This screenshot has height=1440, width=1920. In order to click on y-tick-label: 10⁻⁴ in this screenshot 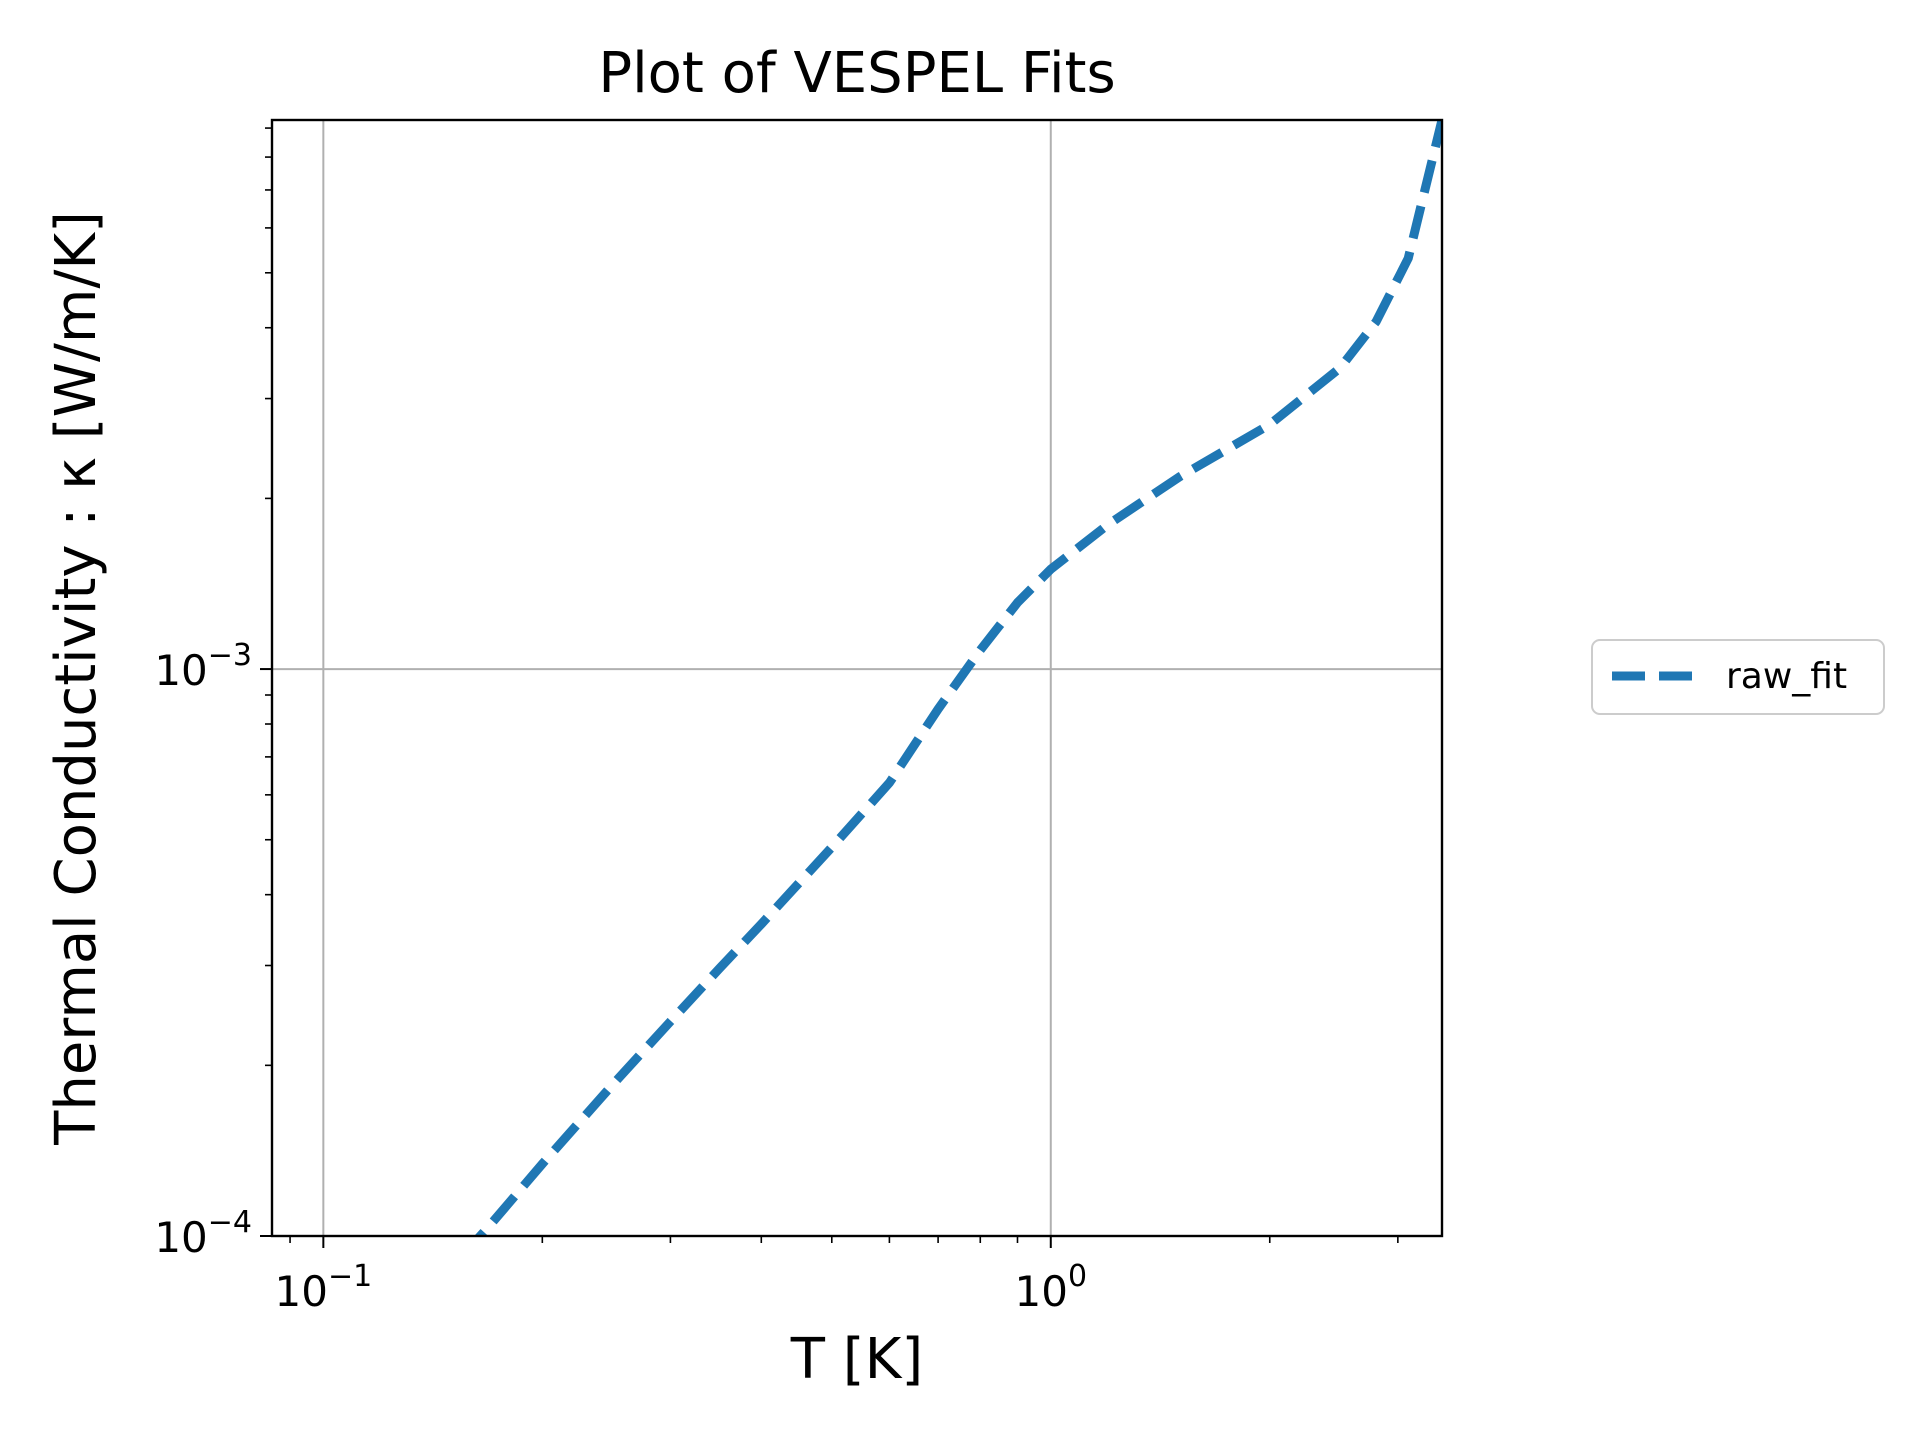, I will do `click(203, 1233)`.